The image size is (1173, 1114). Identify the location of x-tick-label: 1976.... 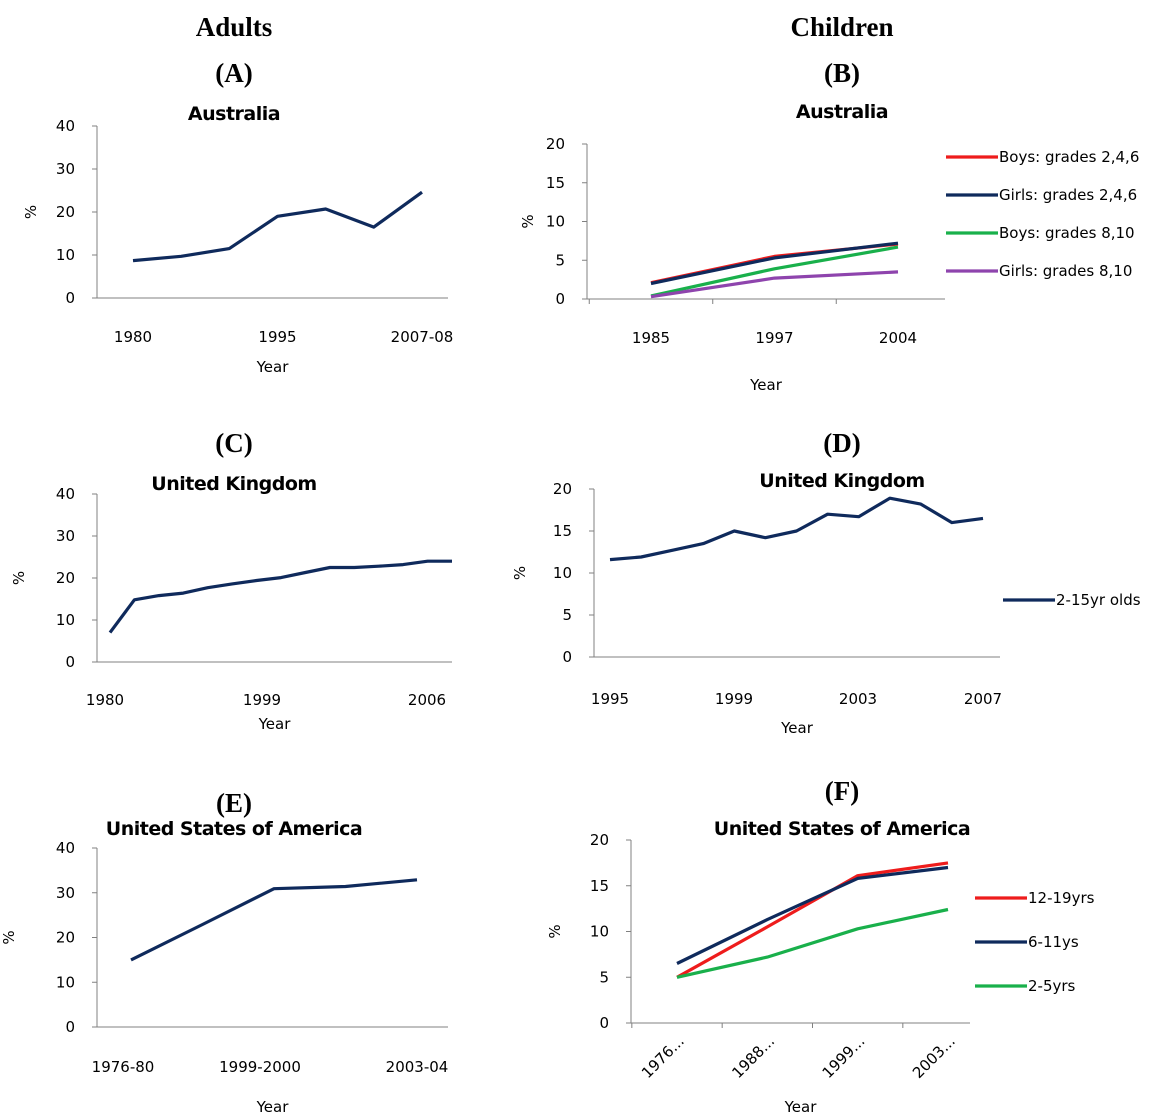
(663, 1057).